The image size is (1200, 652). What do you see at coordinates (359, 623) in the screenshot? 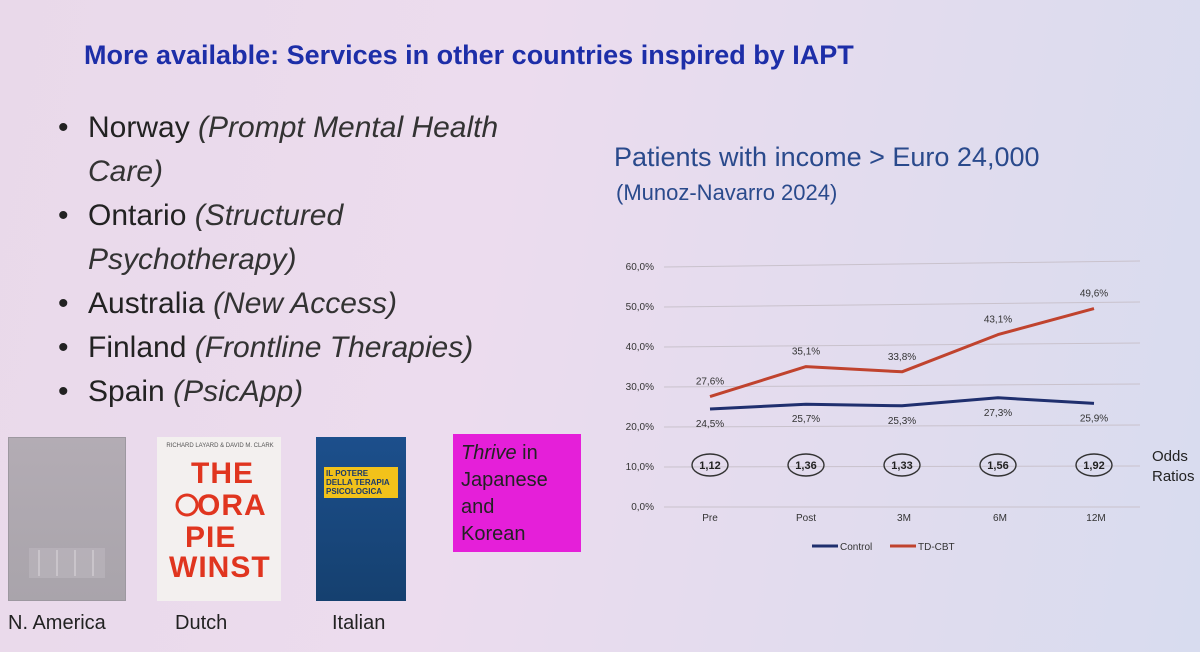
I see `caption-italian: Italian` at bounding box center [359, 623].